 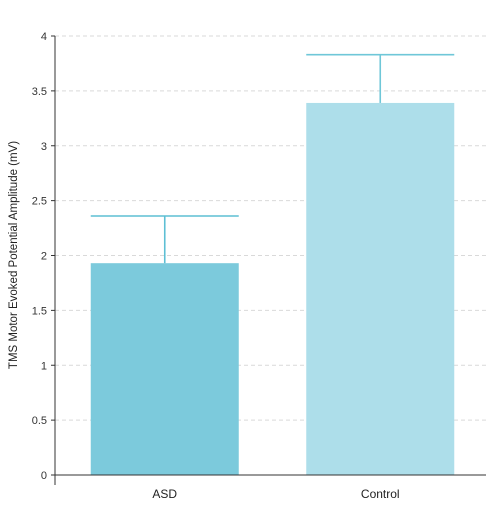 I want to click on y-tick-label: 1, so click(x=44, y=366).